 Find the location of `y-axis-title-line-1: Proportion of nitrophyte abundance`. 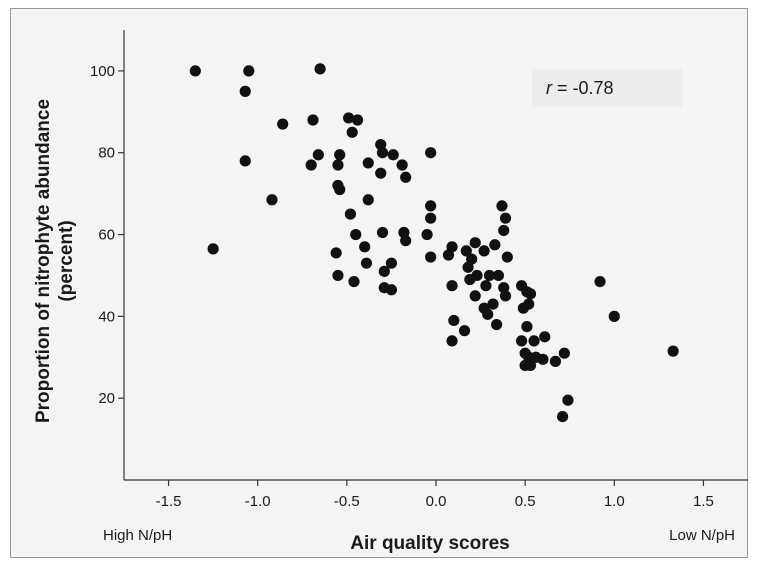

y-axis-title-line-1: Proportion of nitrophyte abundance is located at coordinates (43, 261).